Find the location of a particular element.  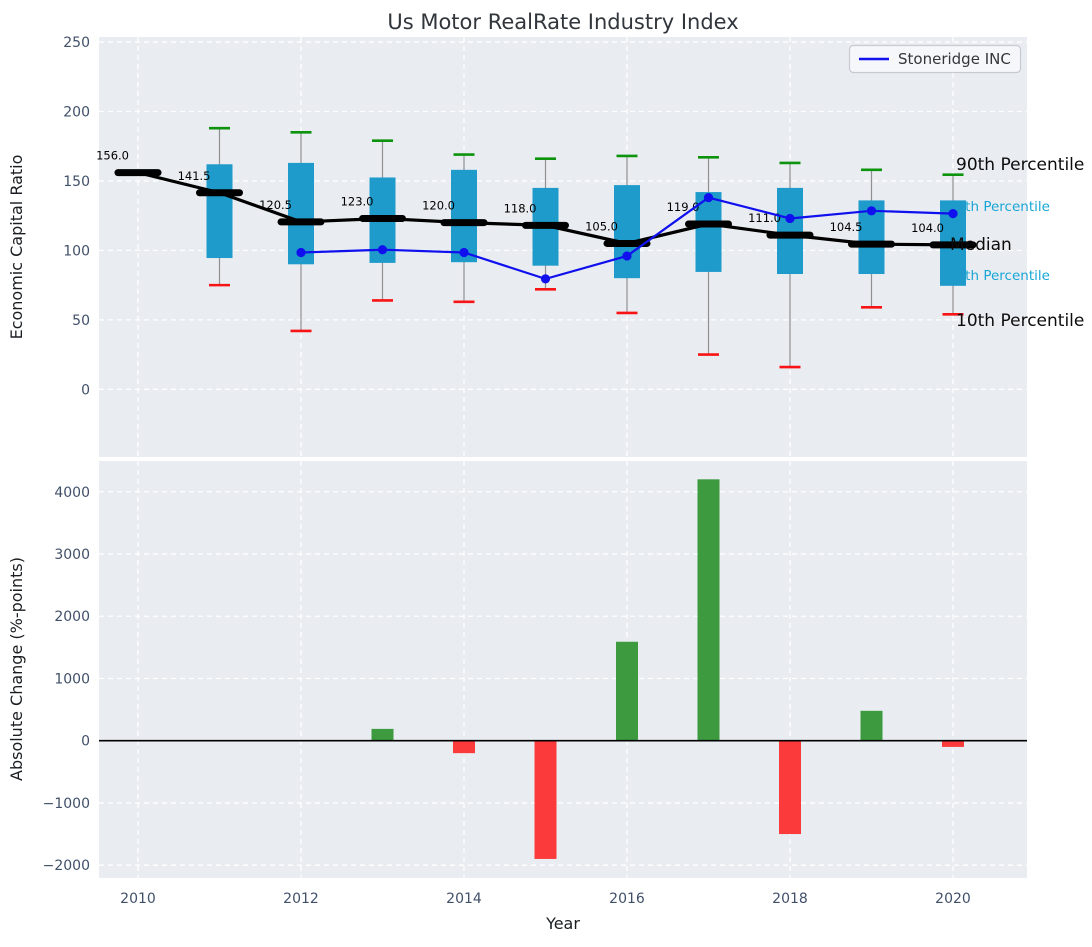

company-marker-2014 is located at coordinates (464, 252).